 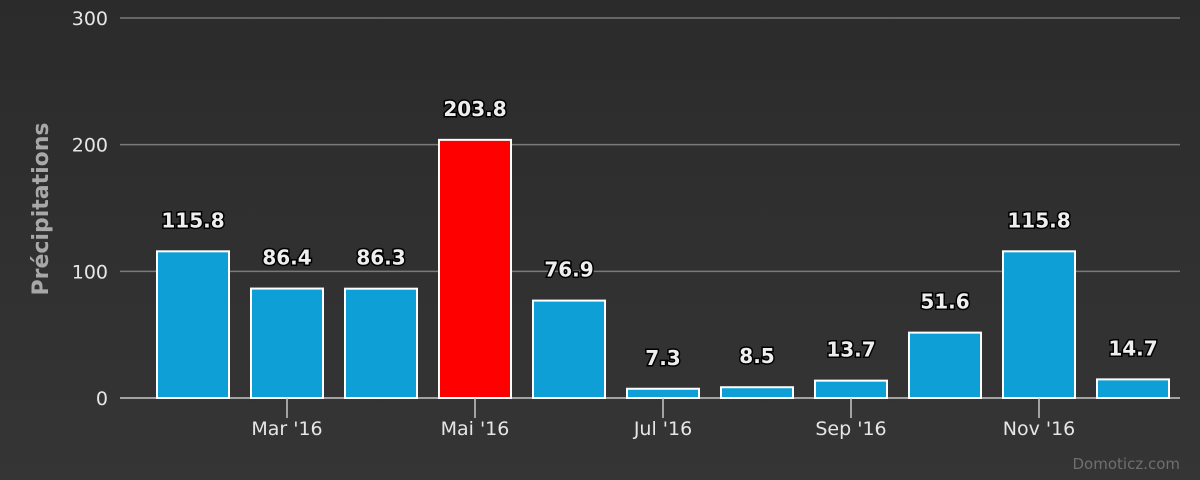 What do you see at coordinates (662, 358) in the screenshot?
I see `data-label: 7.3` at bounding box center [662, 358].